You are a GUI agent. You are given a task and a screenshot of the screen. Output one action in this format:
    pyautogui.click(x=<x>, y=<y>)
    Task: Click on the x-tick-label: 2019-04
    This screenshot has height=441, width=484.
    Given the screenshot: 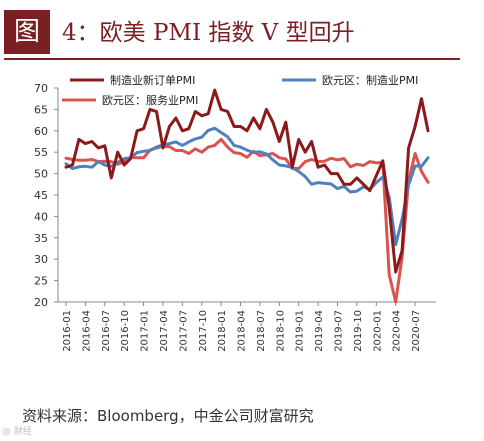 What is the action you would take?
    pyautogui.click(x=319, y=331)
    